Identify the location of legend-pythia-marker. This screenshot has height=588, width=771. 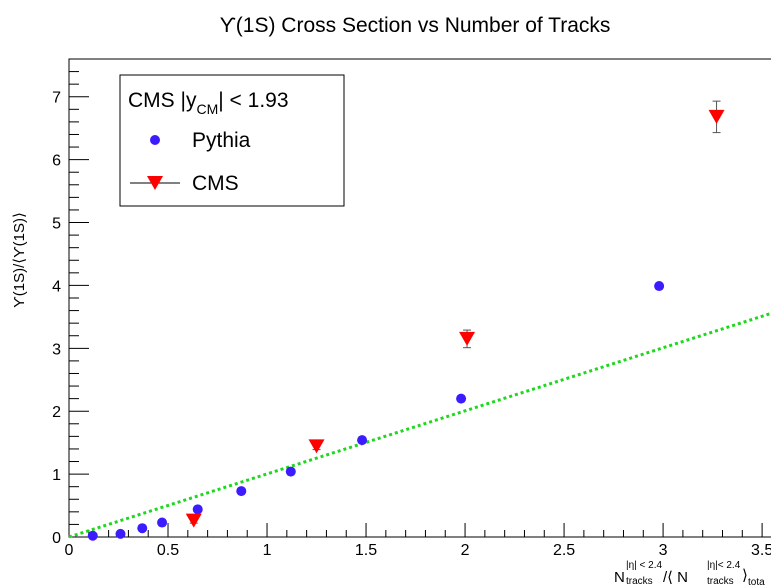
(155, 140).